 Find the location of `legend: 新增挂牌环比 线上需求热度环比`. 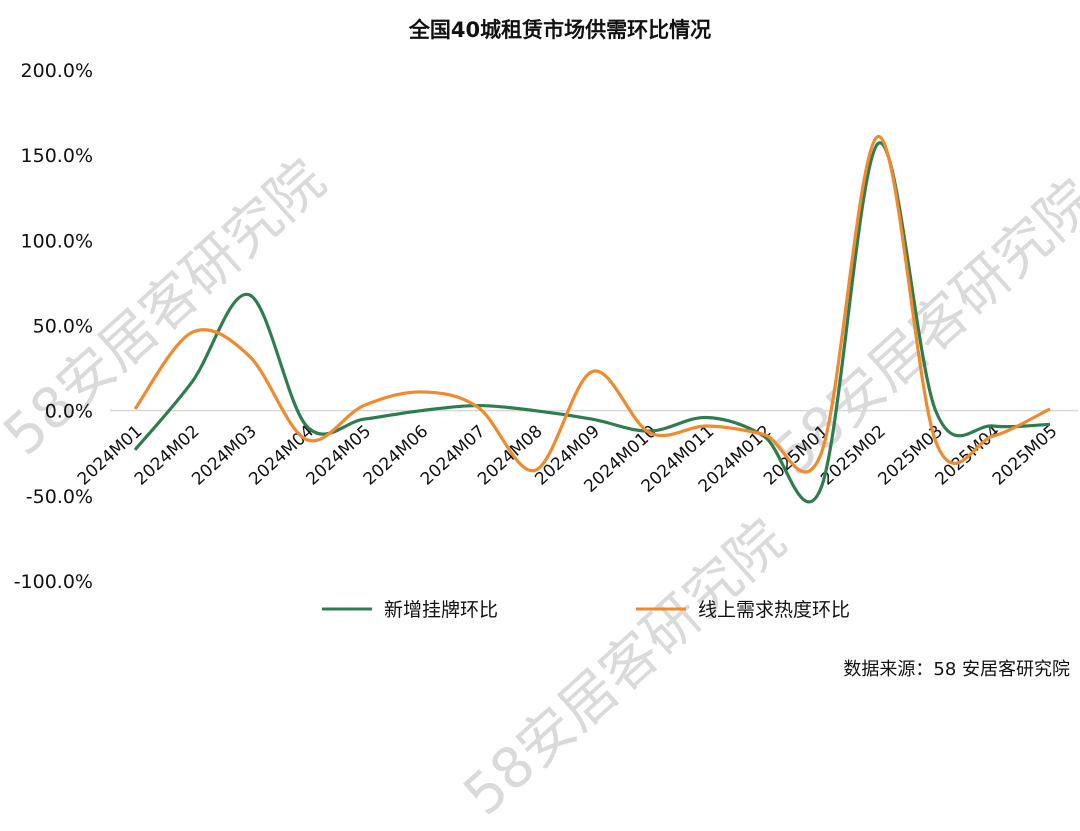

legend: 新增挂牌环比 线上需求热度环比 is located at coordinates (586, 610).